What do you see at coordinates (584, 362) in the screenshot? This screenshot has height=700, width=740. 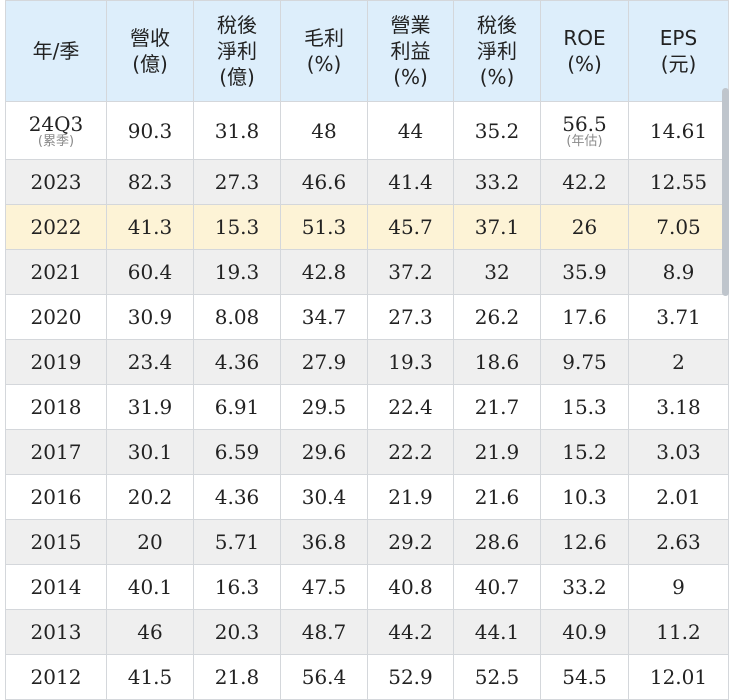 I see `cell-roe: 9.75` at bounding box center [584, 362].